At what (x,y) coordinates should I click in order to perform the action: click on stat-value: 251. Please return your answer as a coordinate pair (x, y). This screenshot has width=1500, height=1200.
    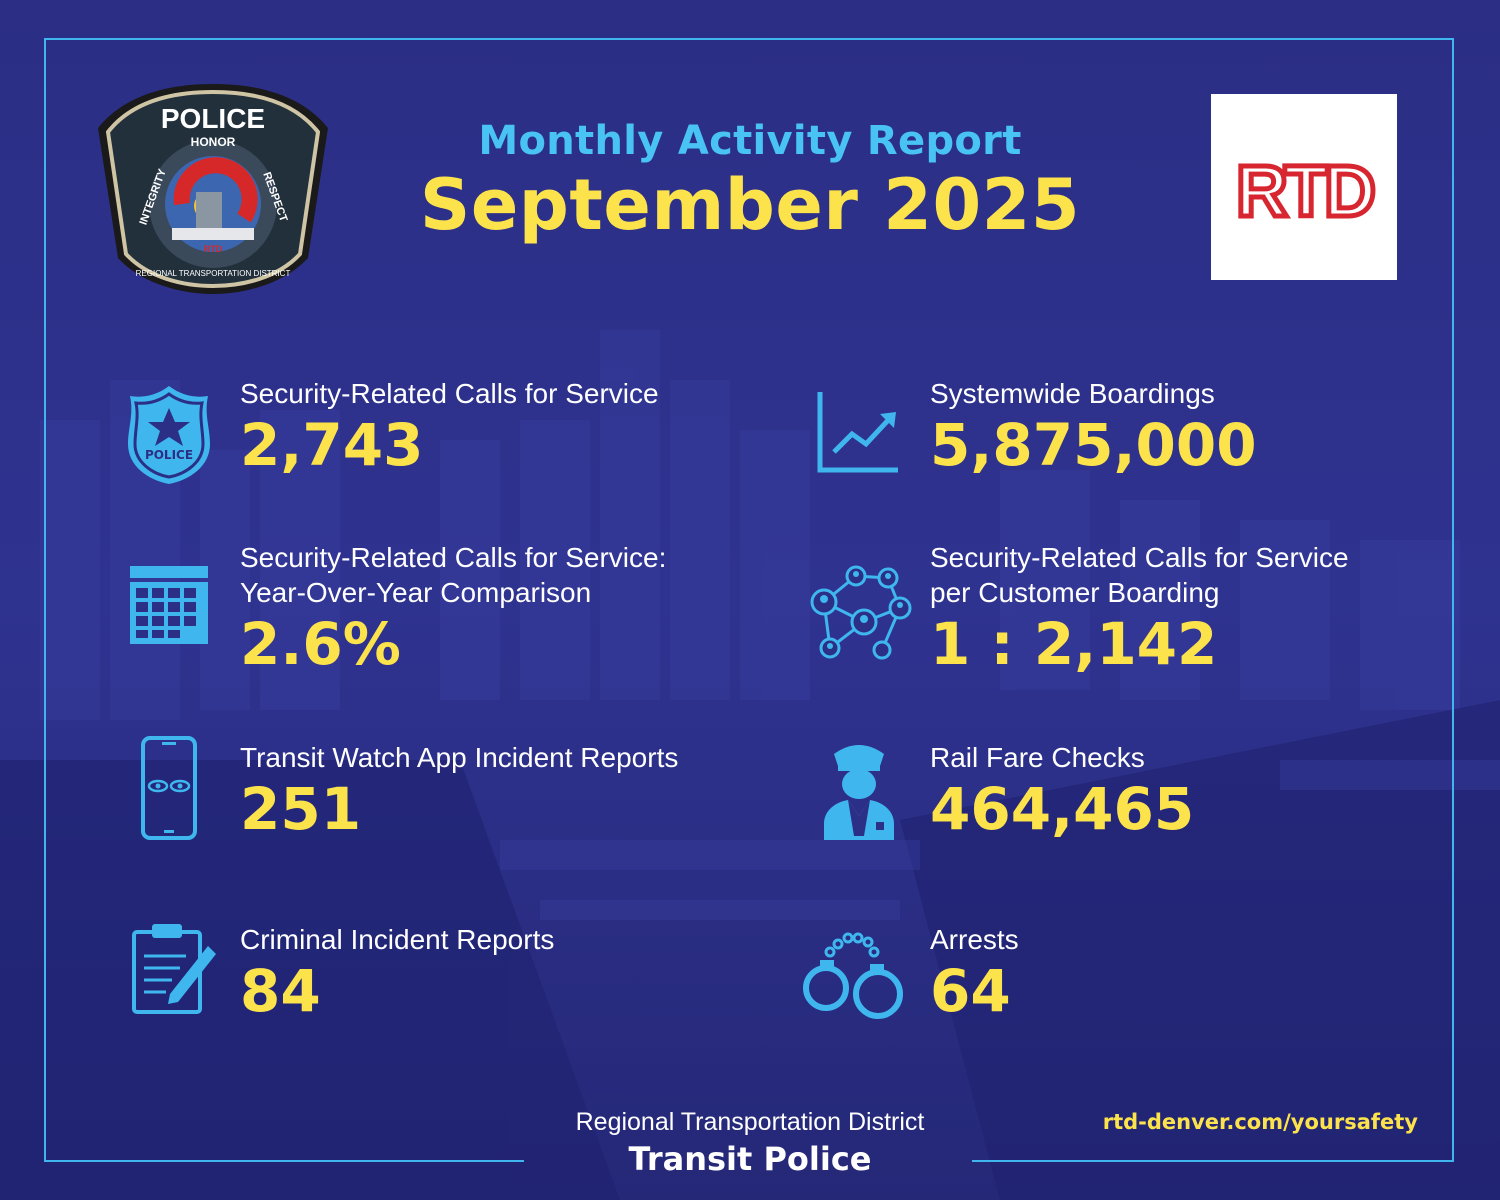
    Looking at the image, I should click on (301, 809).